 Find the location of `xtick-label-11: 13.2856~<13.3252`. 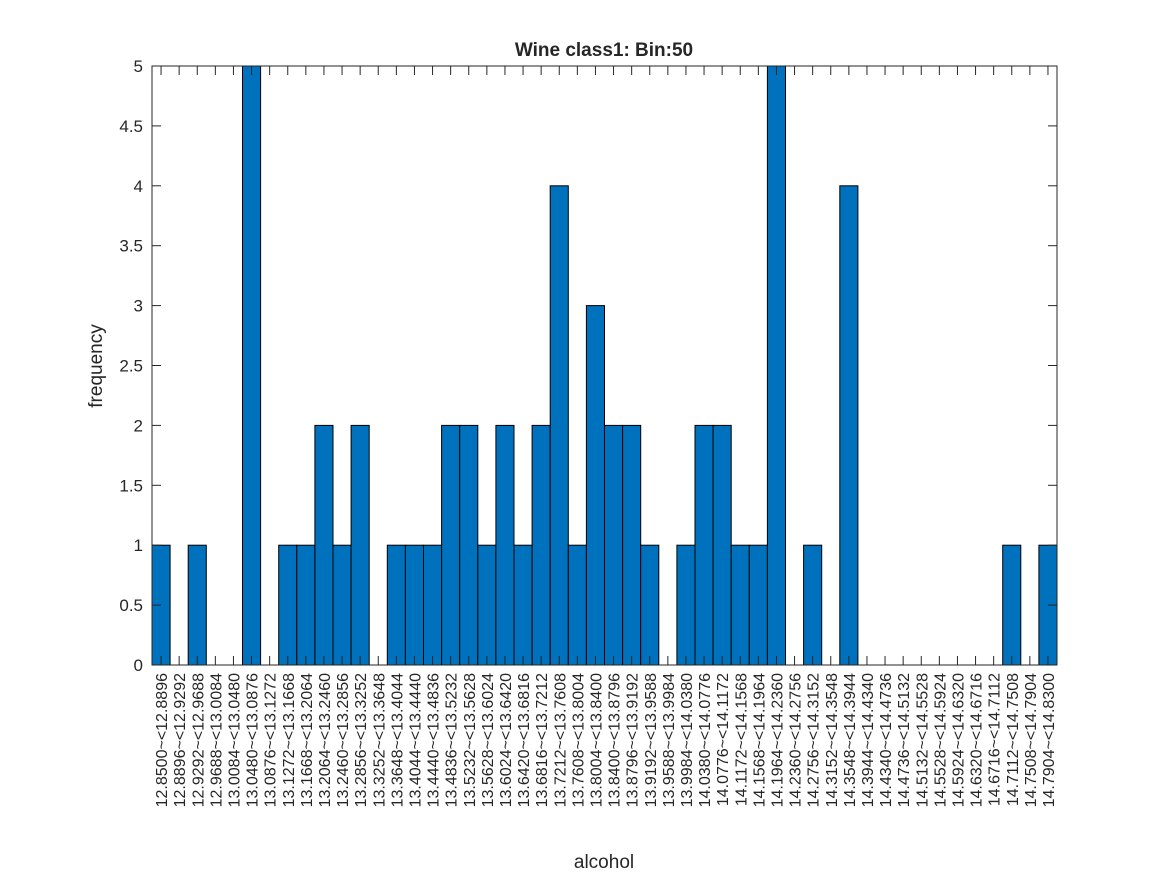

xtick-label-11: 13.2856~<13.3252 is located at coordinates (361, 740).